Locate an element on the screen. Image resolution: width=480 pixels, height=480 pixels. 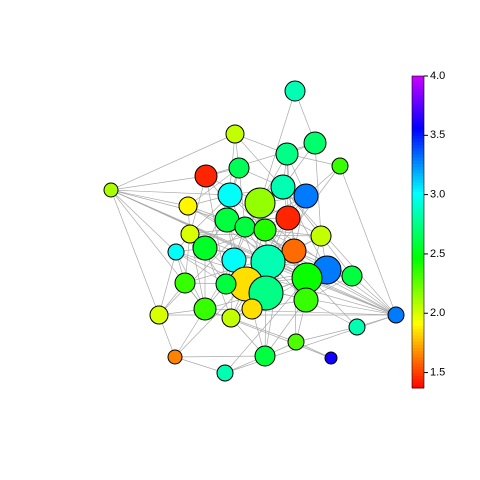
color-tick-label: 2.0 is located at coordinates (437, 313).